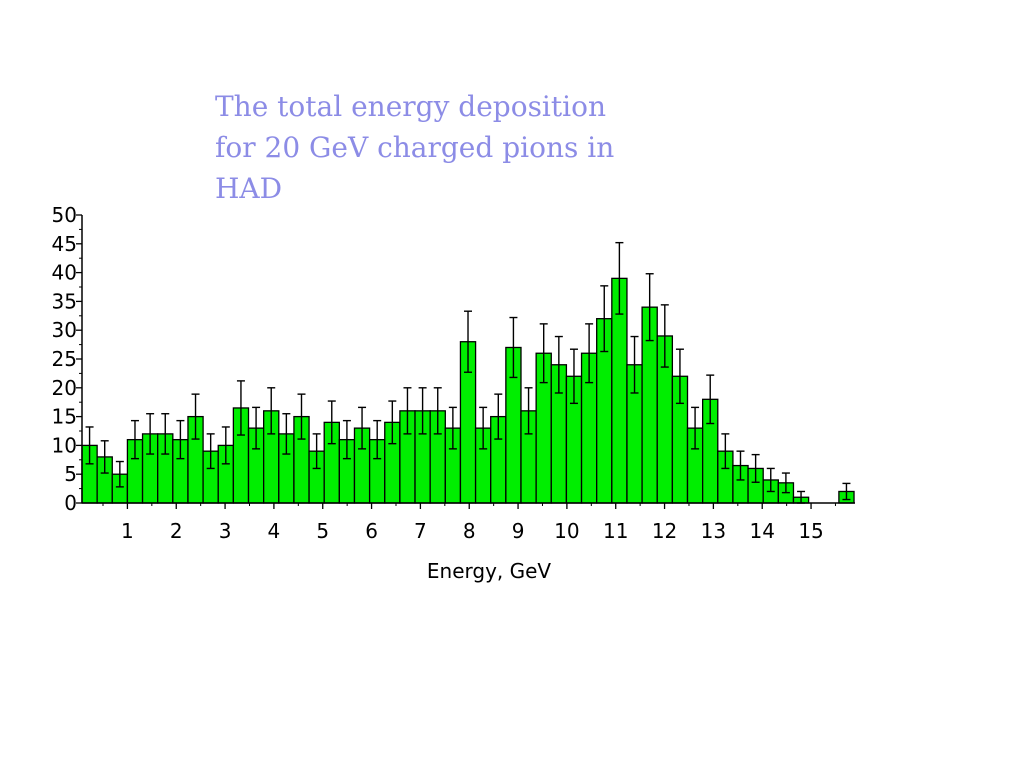  I want to click on x-tick-label: 3, so click(225, 531).